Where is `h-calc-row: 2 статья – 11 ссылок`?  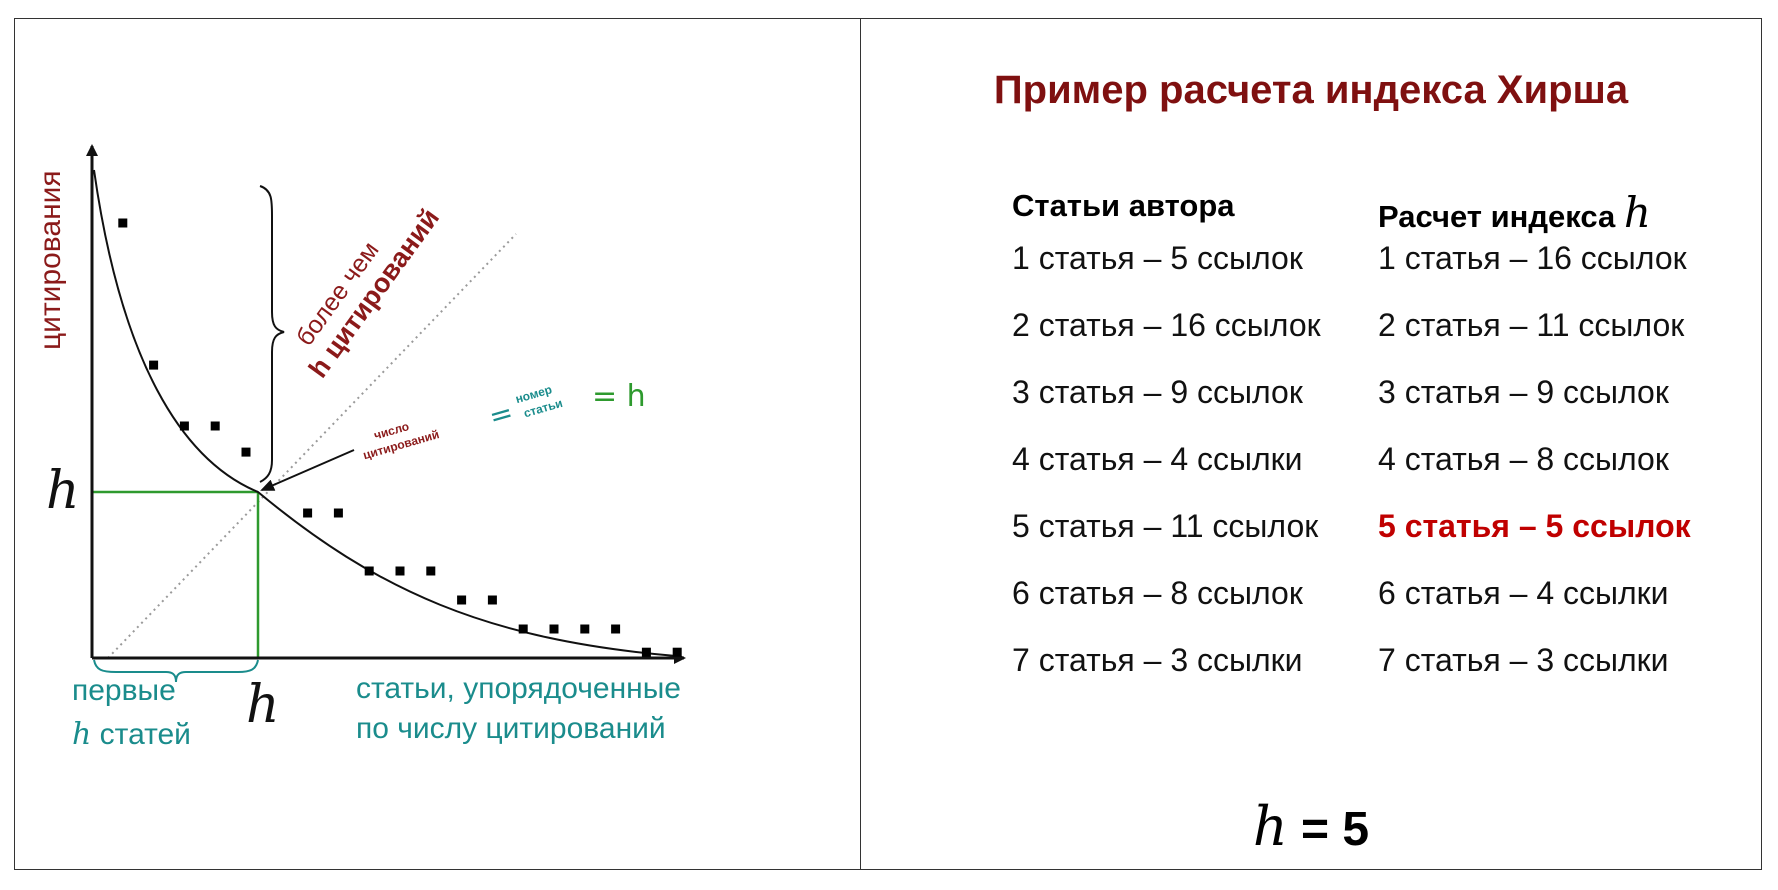
h-calc-row: 2 статья – 11 ссылок is located at coordinates (1531, 325).